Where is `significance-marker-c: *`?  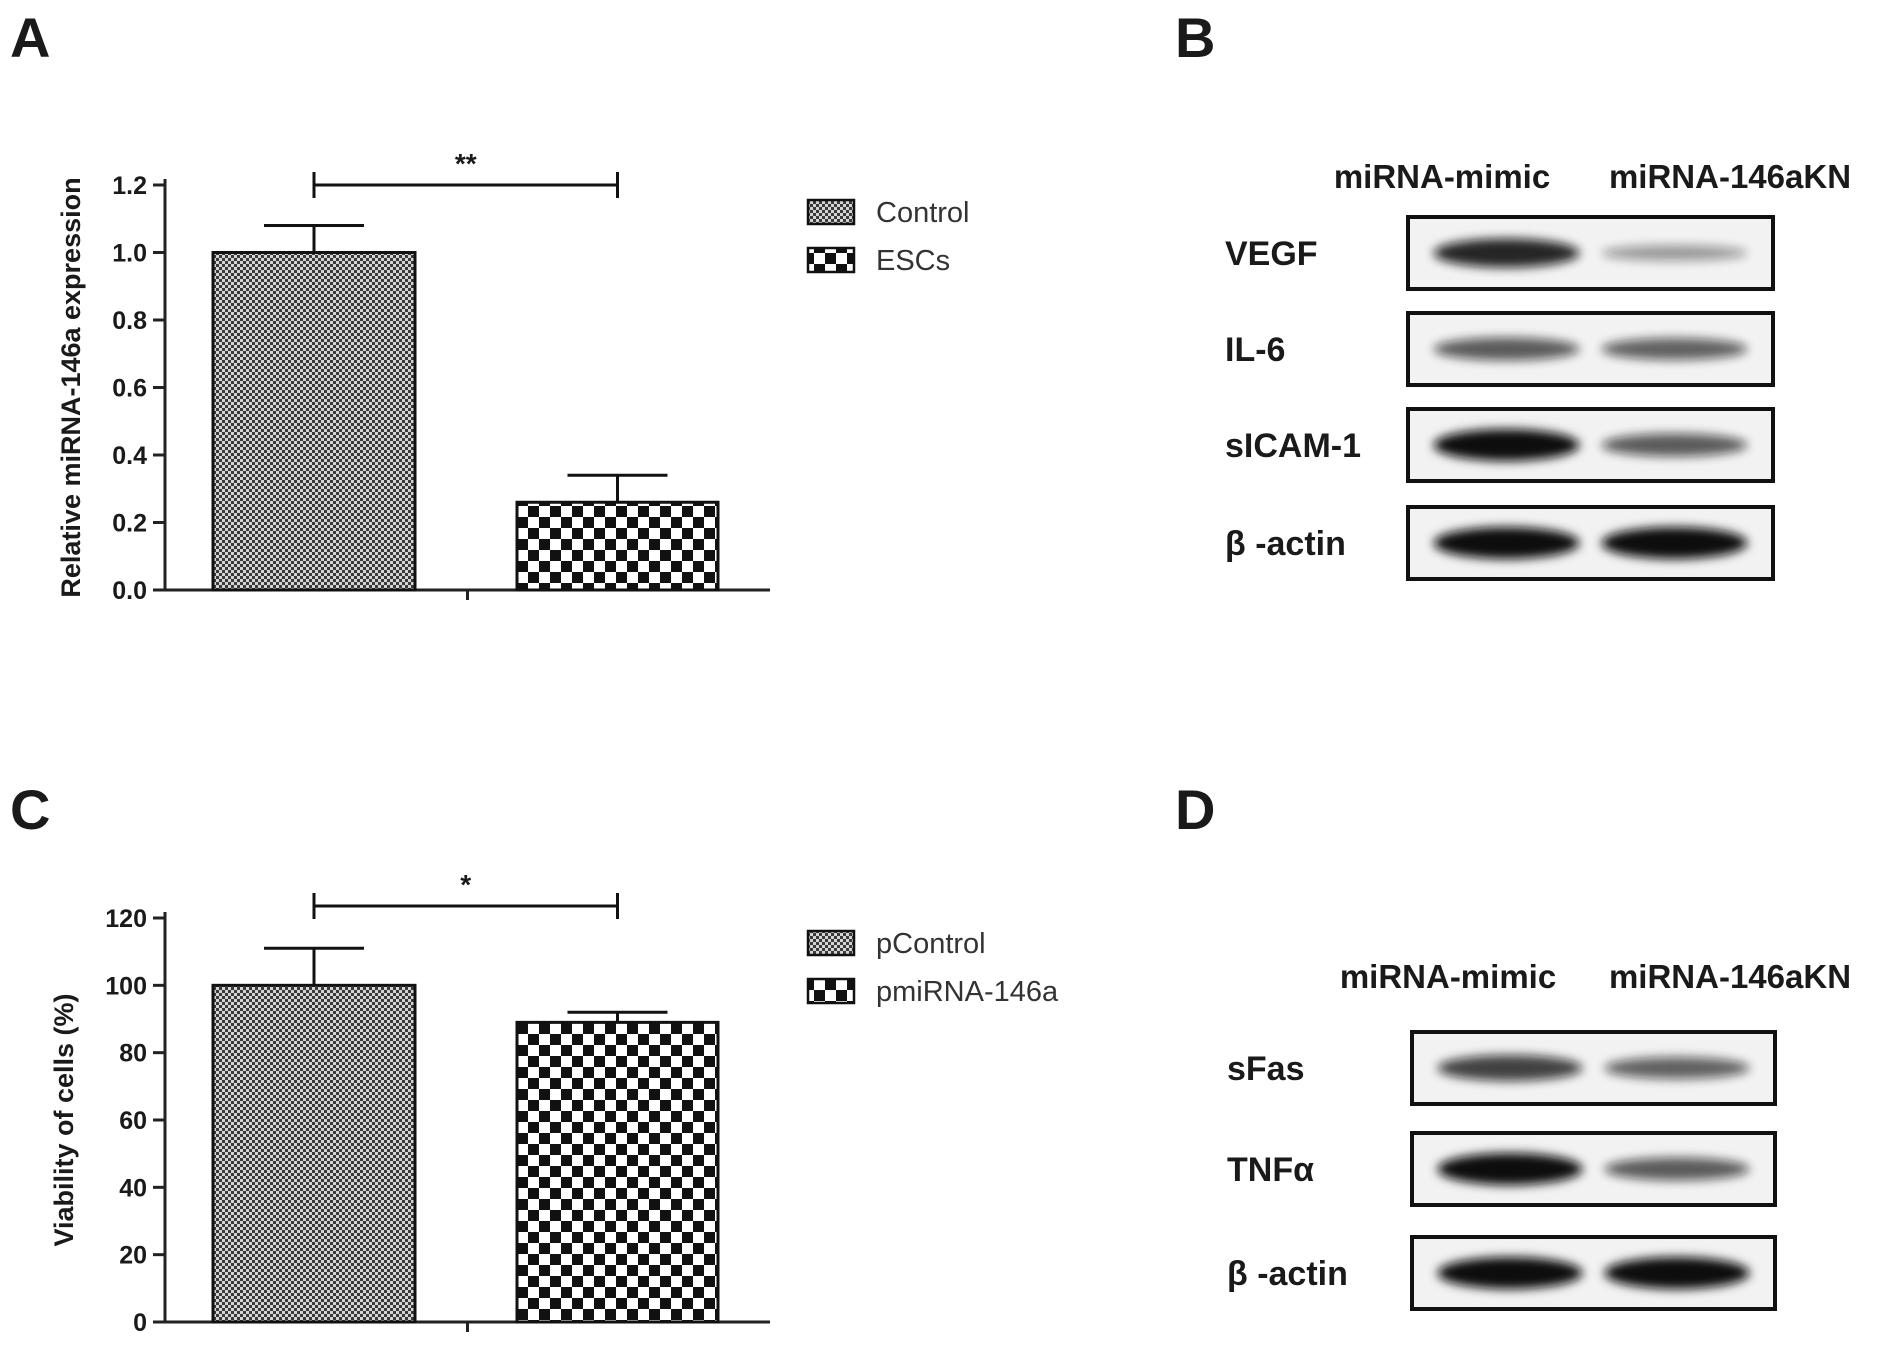 significance-marker-c: * is located at coordinates (465, 884).